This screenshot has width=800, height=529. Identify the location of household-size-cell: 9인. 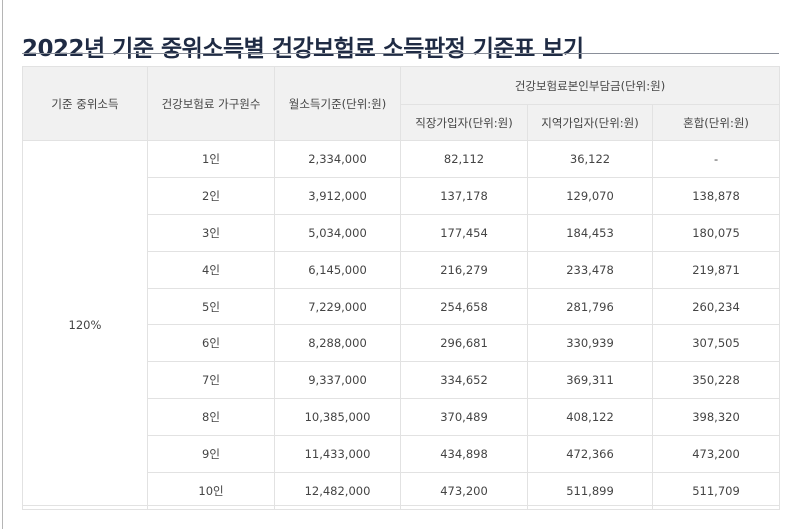
(211, 454).